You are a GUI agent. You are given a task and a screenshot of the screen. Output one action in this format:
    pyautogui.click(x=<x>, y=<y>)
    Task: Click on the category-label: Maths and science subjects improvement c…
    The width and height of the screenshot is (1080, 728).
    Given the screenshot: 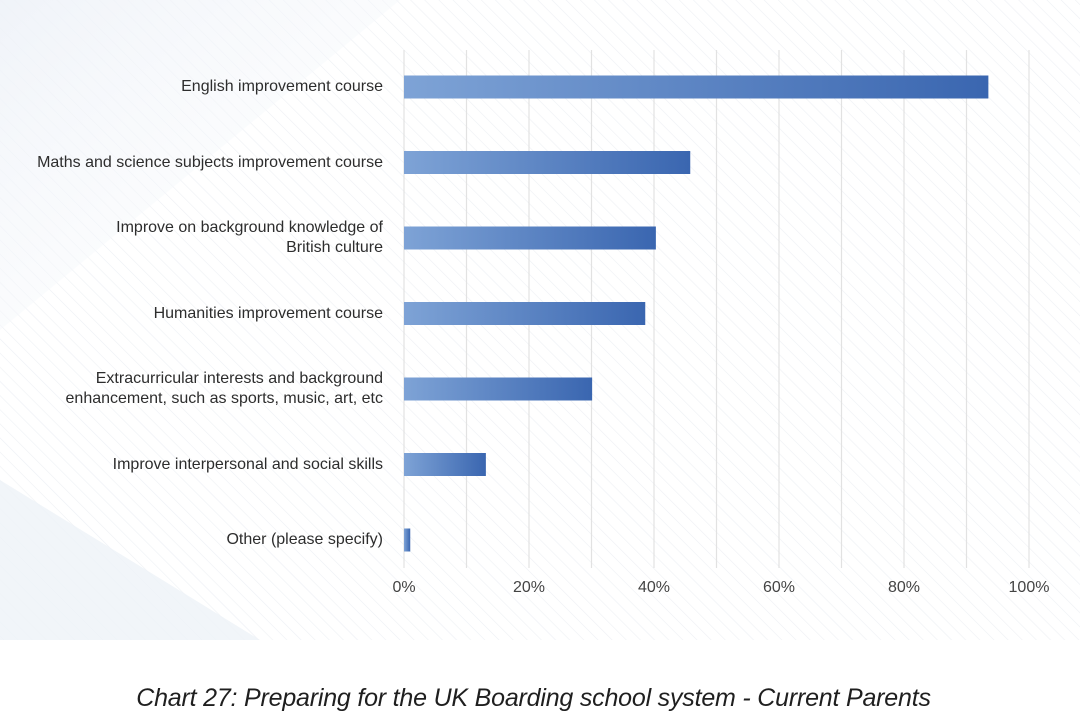 What is the action you would take?
    pyautogui.click(x=210, y=162)
    